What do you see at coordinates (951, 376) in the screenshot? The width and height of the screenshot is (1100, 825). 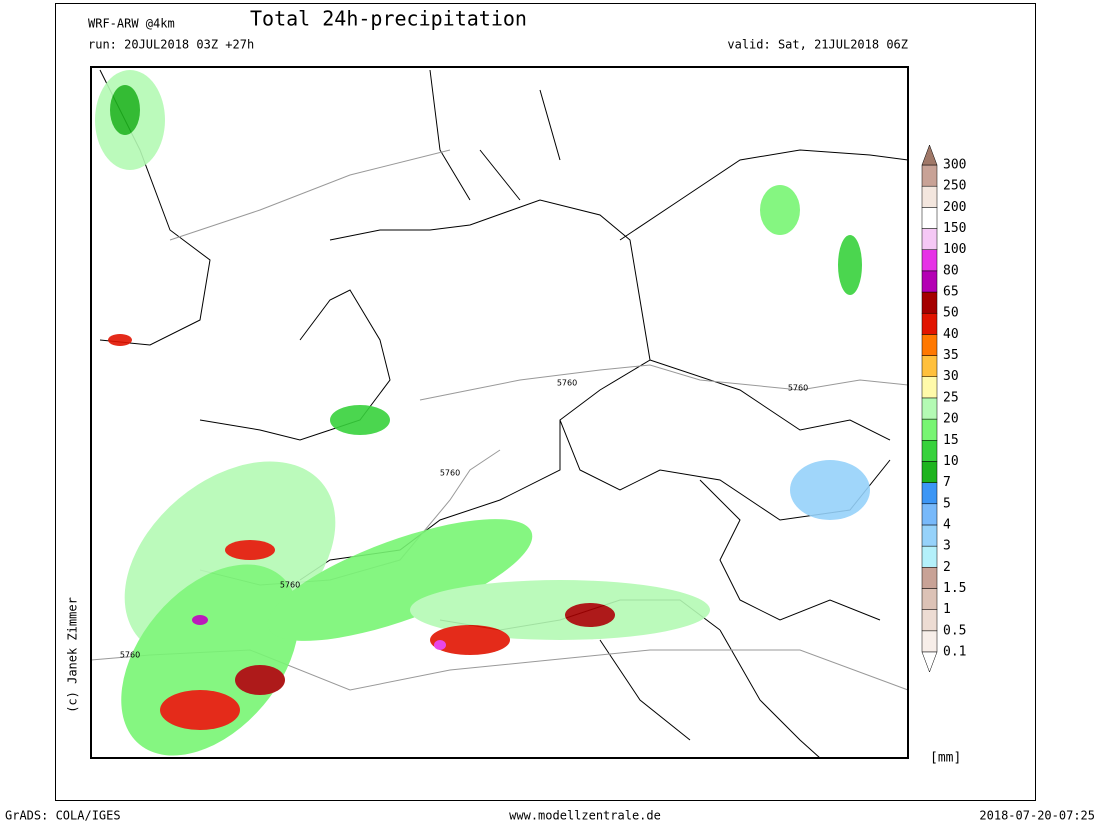 I see `legend-label: 30` at bounding box center [951, 376].